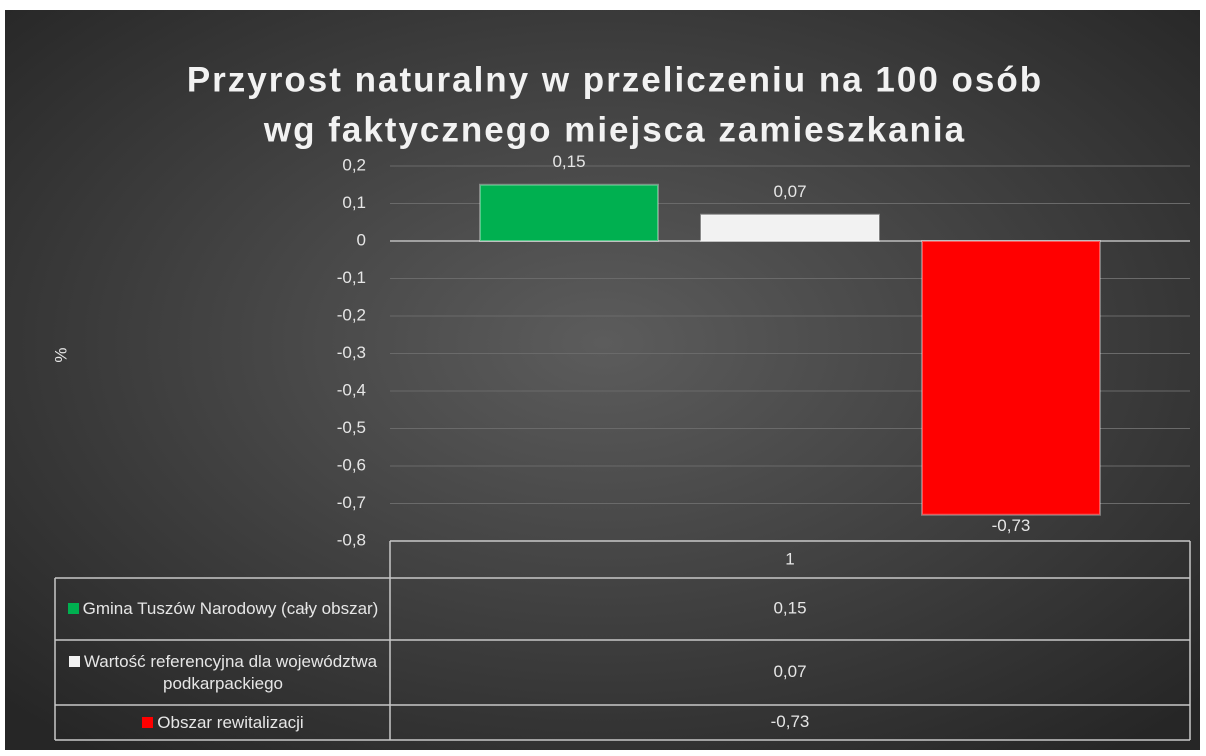 The width and height of the screenshot is (1206, 756). I want to click on data-label: -0,73, so click(1011, 525).